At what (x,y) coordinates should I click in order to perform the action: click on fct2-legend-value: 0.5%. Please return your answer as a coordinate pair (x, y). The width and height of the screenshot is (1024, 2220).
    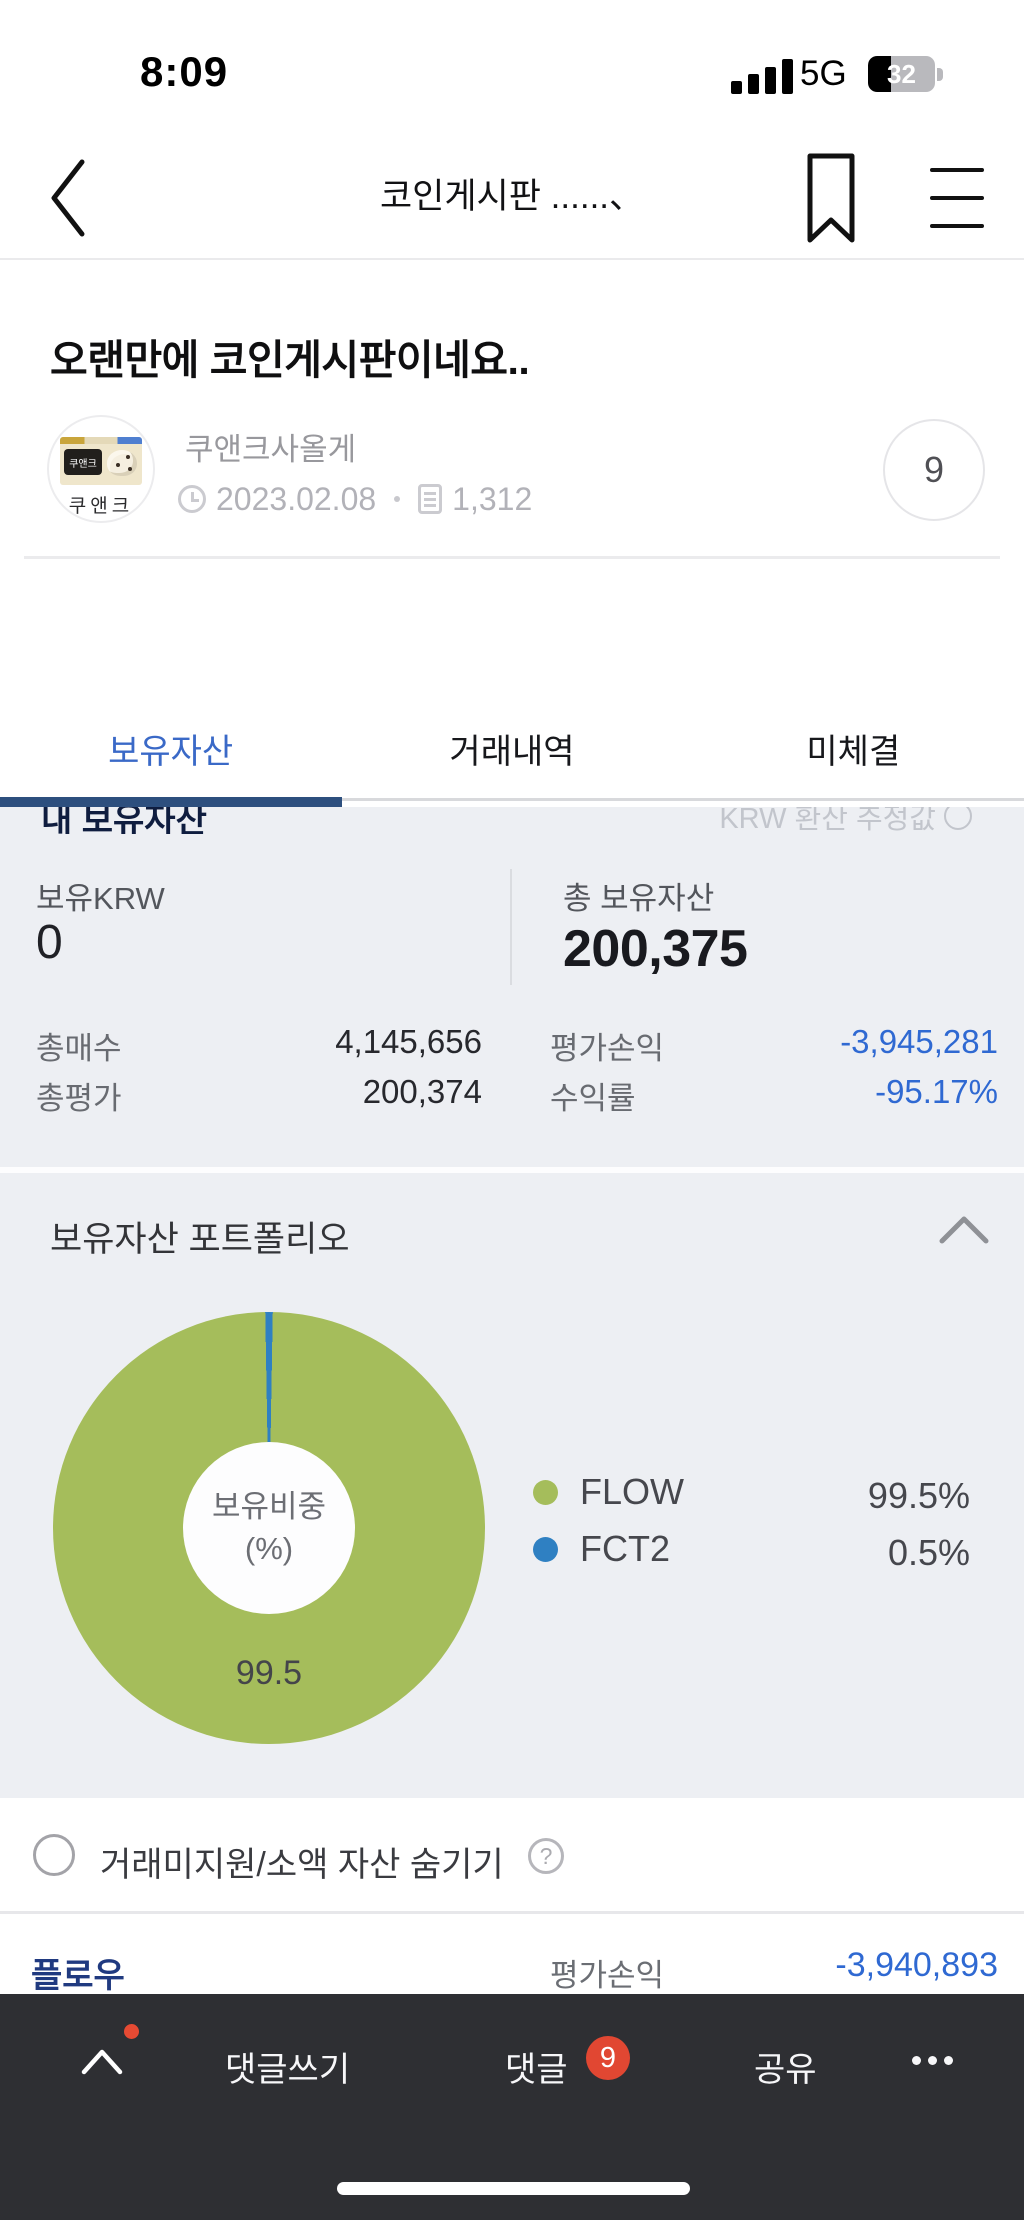
    Looking at the image, I should click on (928, 1552).